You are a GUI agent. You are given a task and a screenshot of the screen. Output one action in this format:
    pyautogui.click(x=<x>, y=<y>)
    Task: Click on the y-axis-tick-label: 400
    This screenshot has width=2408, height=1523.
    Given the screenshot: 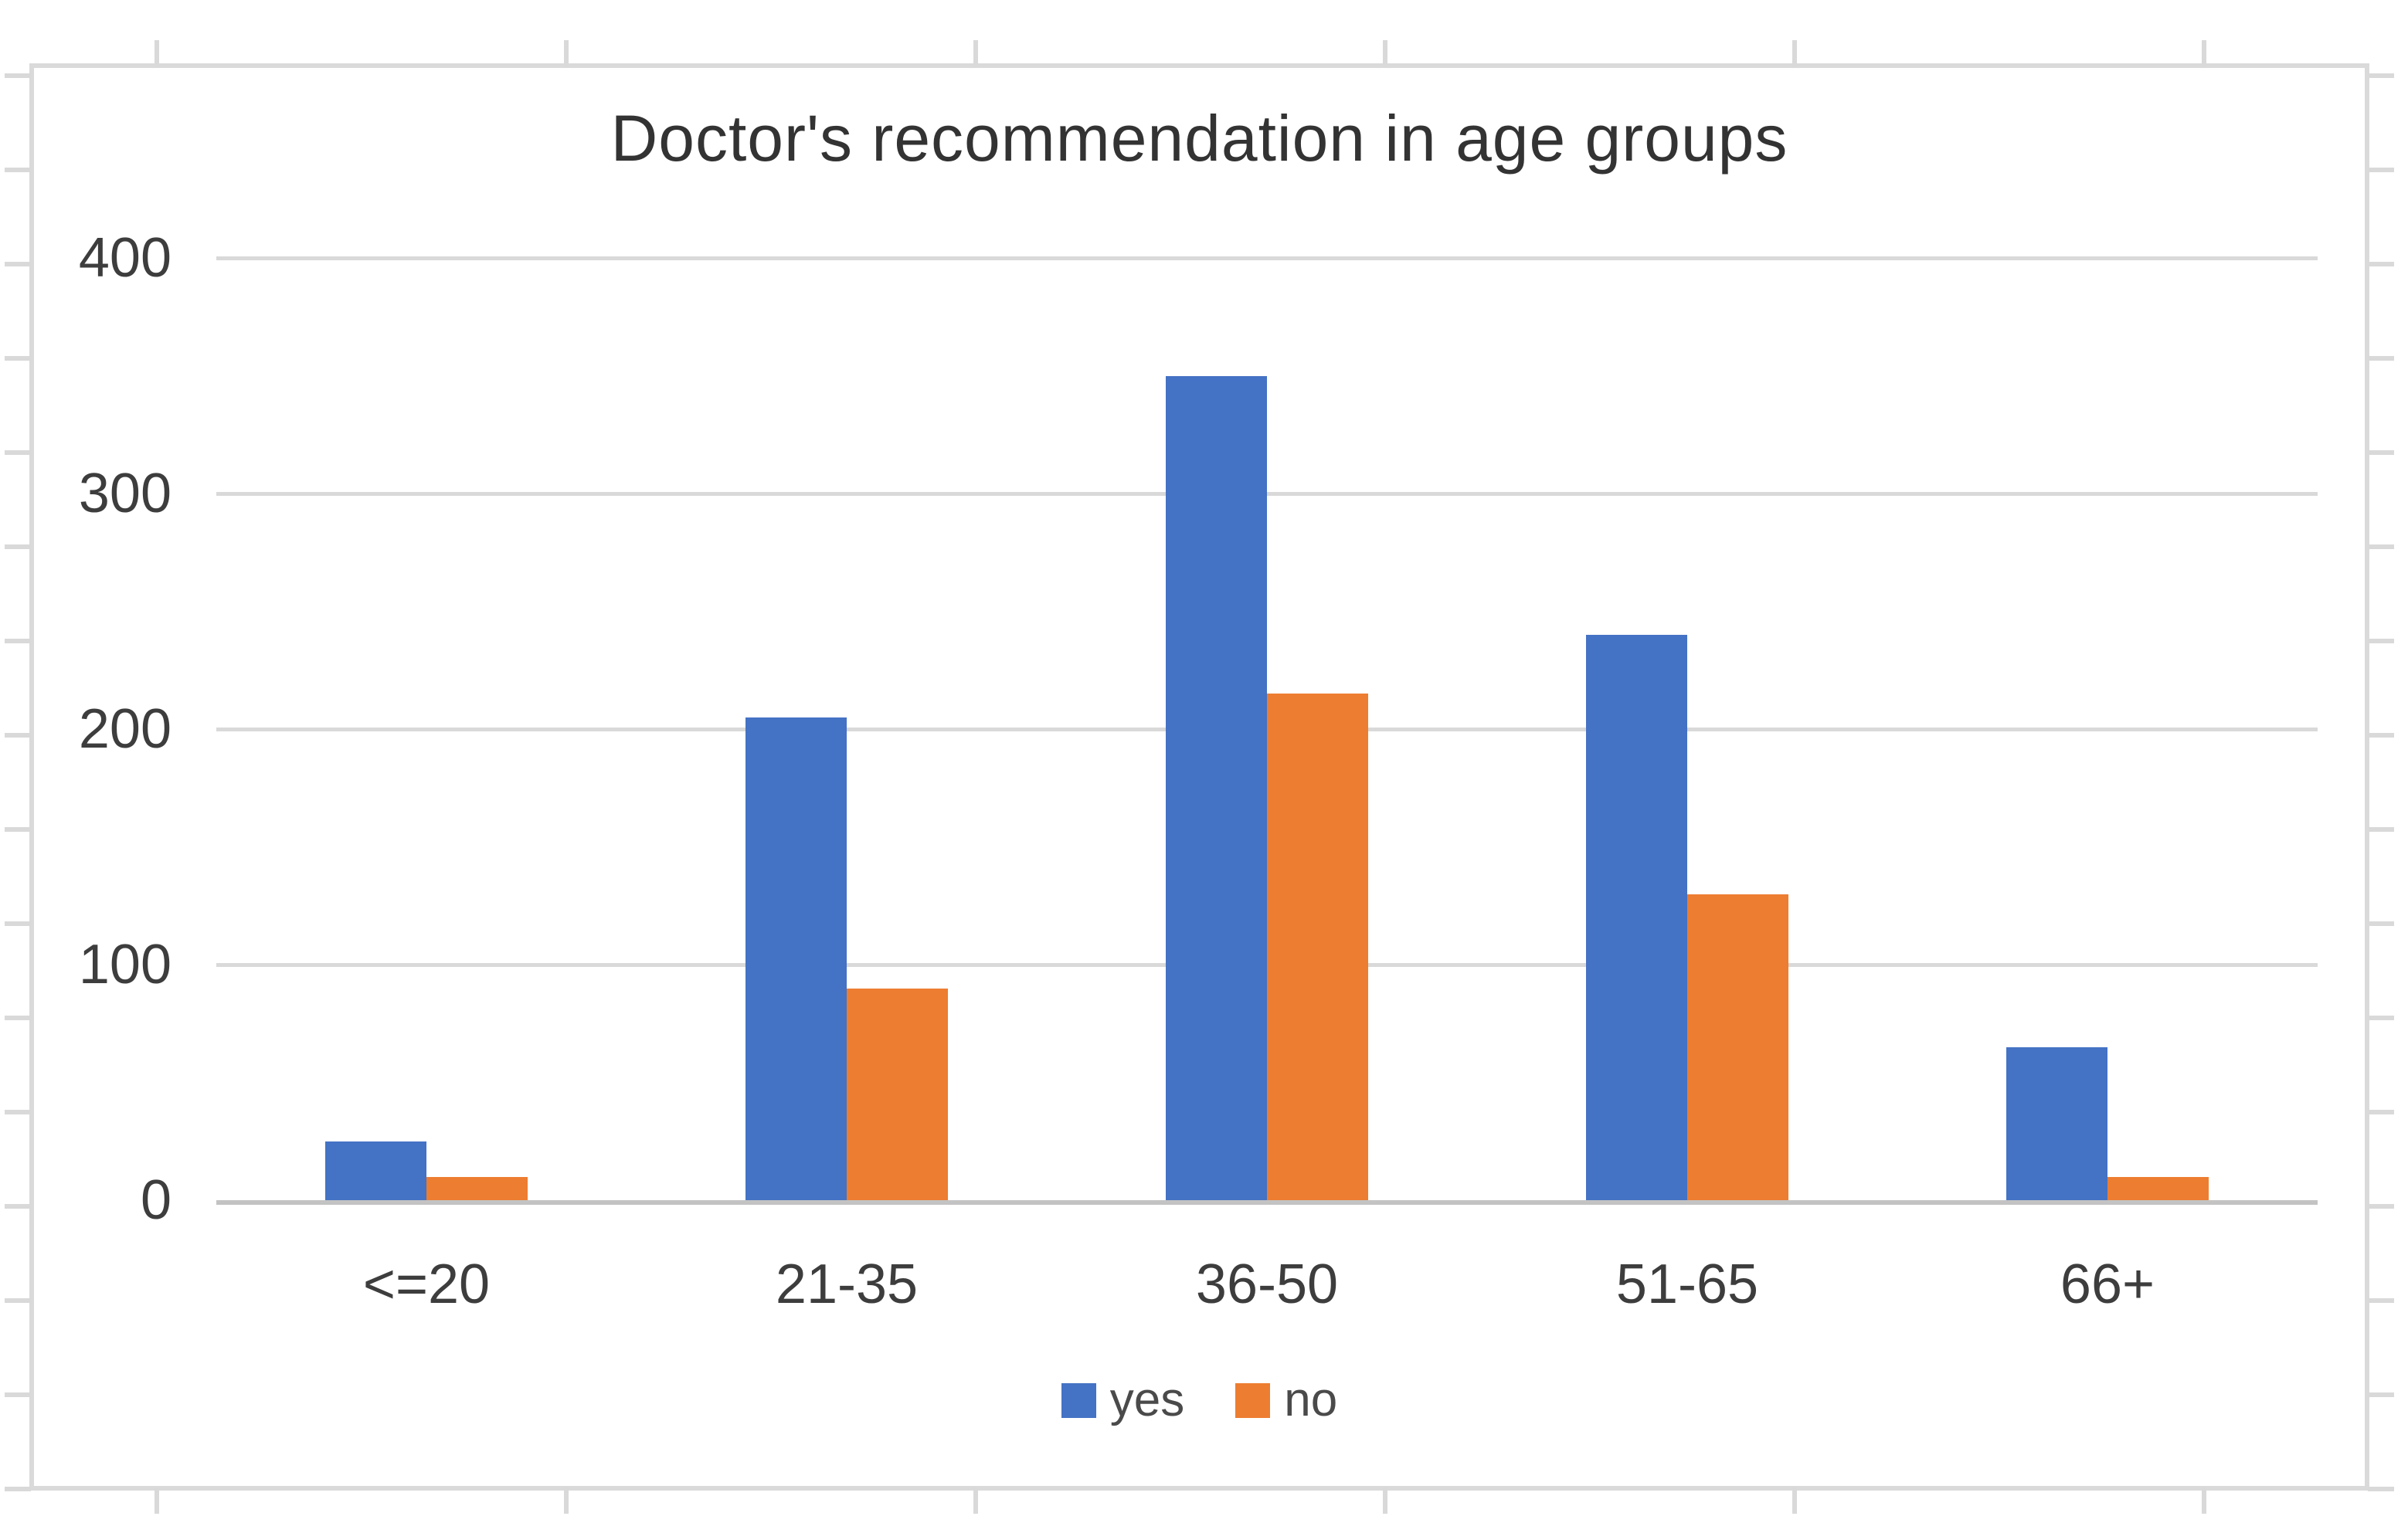 What is the action you would take?
    pyautogui.click(x=125, y=258)
    